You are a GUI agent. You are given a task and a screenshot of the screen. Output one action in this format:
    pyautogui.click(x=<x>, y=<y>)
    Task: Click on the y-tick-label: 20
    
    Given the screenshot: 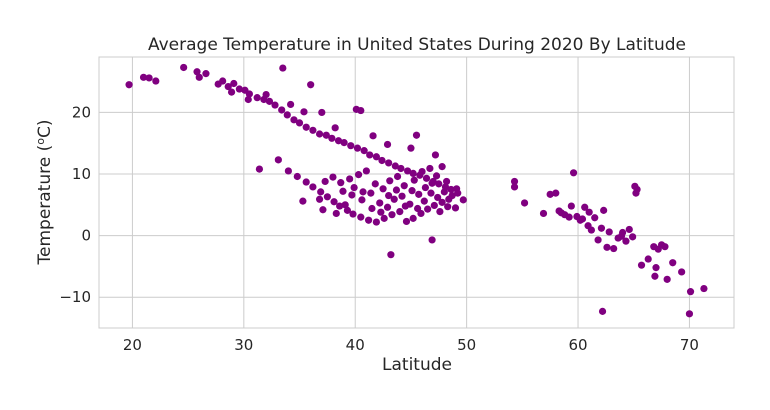 What is the action you would take?
    pyautogui.click(x=81, y=112)
    